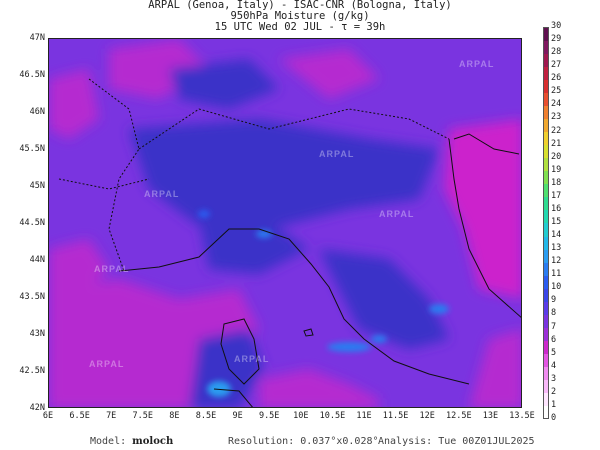 Image resolution: width=600 pixels, height=450 pixels. Describe the element at coordinates (556, 235) in the screenshot. I see `colorbar-tick-label: 14` at that location.